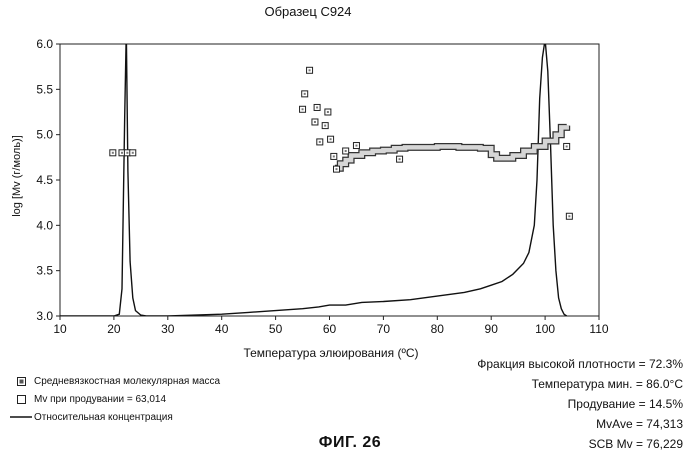 This screenshot has height=458, width=700. Describe the element at coordinates (44, 135) in the screenshot. I see `y-tick-label: 5.0` at that location.